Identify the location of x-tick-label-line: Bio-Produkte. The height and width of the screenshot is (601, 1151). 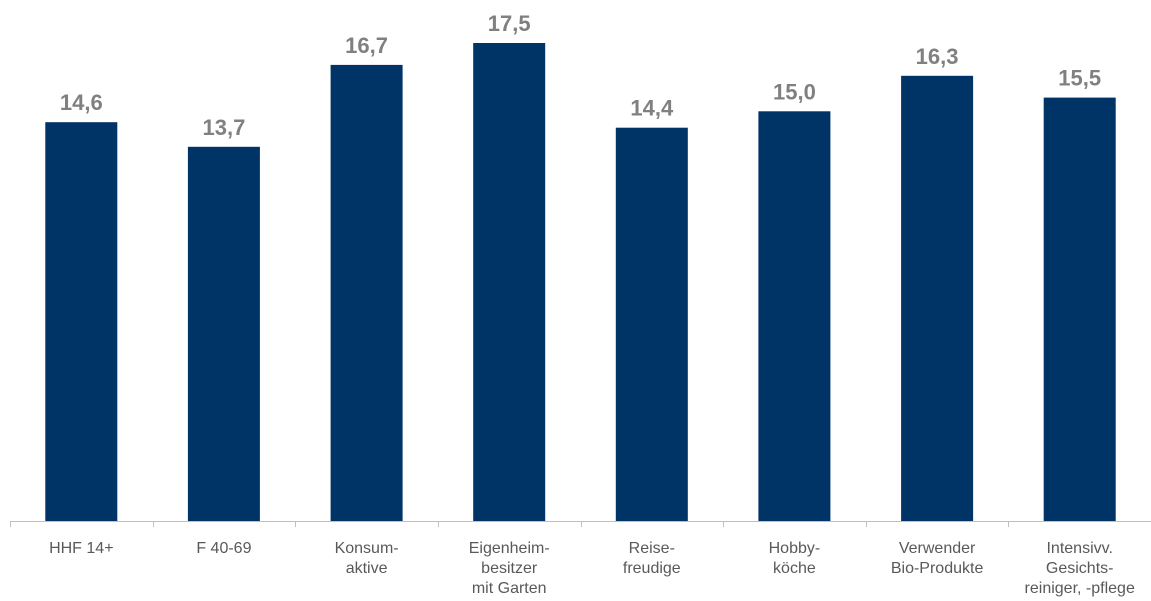
(937, 568).